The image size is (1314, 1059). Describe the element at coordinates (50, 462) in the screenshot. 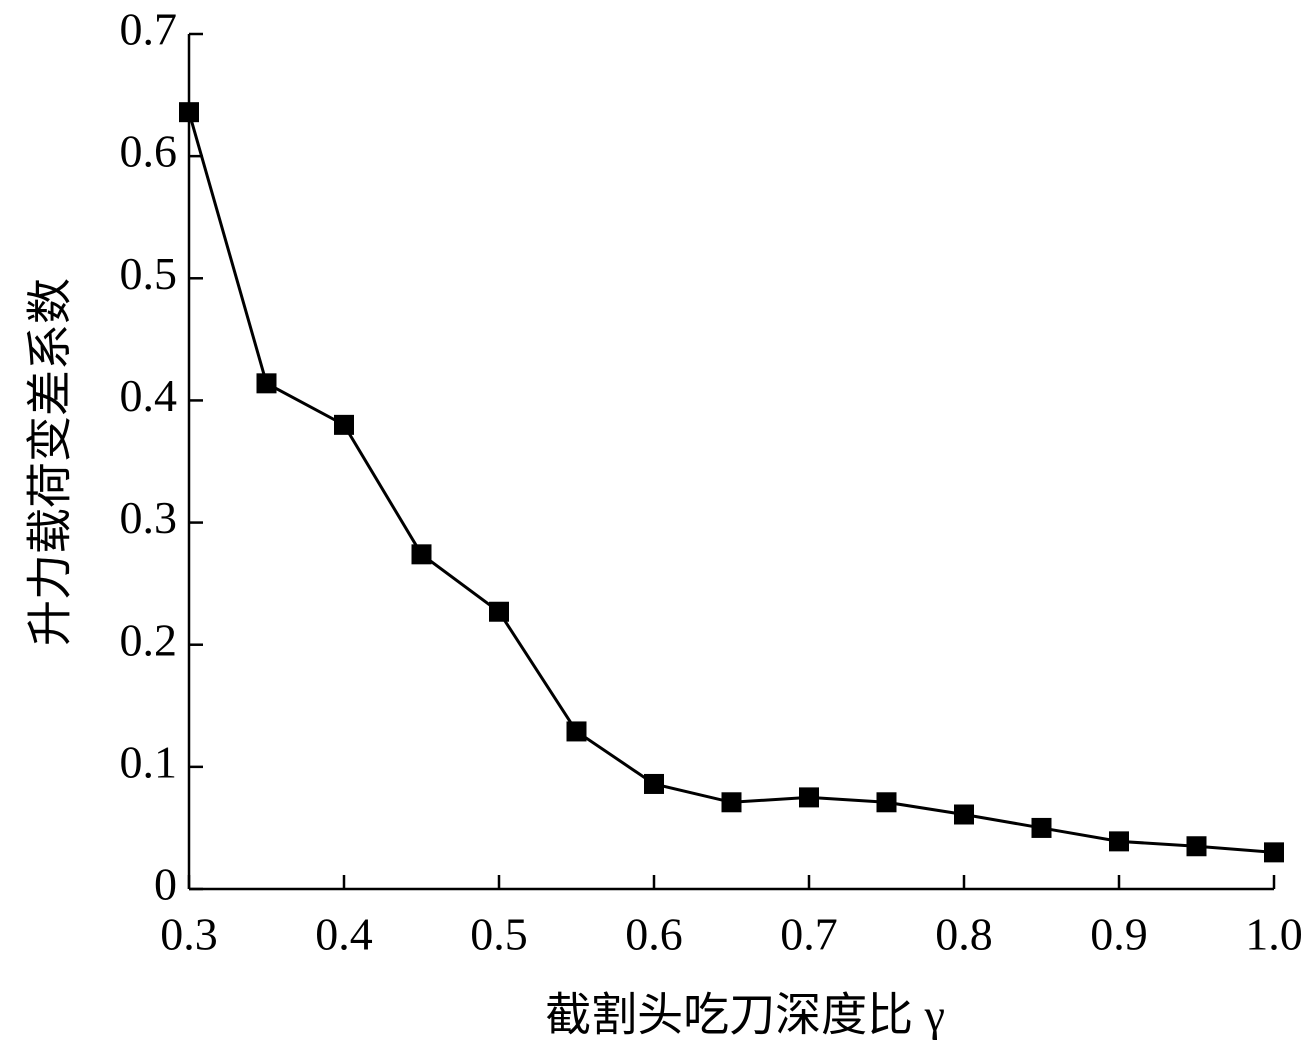

I see `y-axis-label: 升力载荷变差系数` at that location.